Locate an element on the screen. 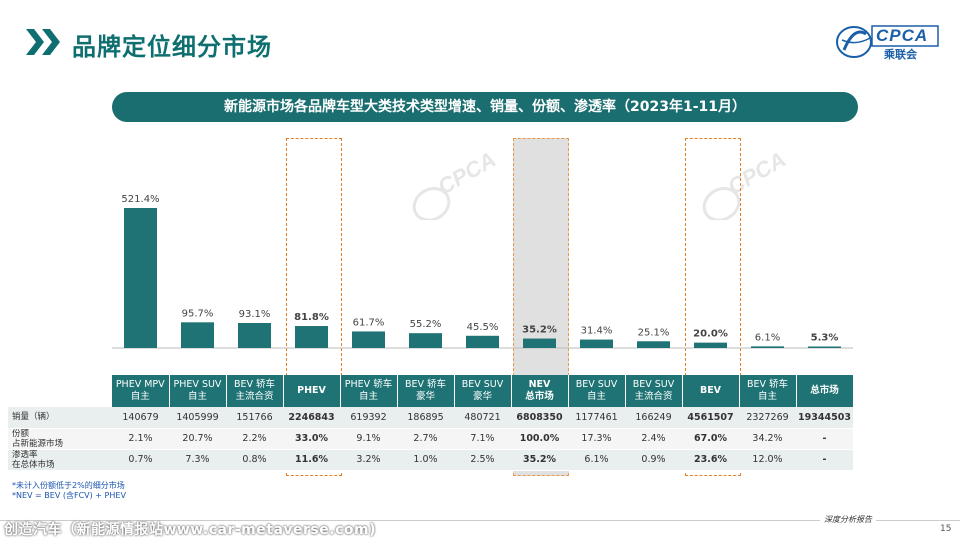 The image size is (960, 540). table-column-header: BEV 轿车 主流合资 is located at coordinates (255, 391).